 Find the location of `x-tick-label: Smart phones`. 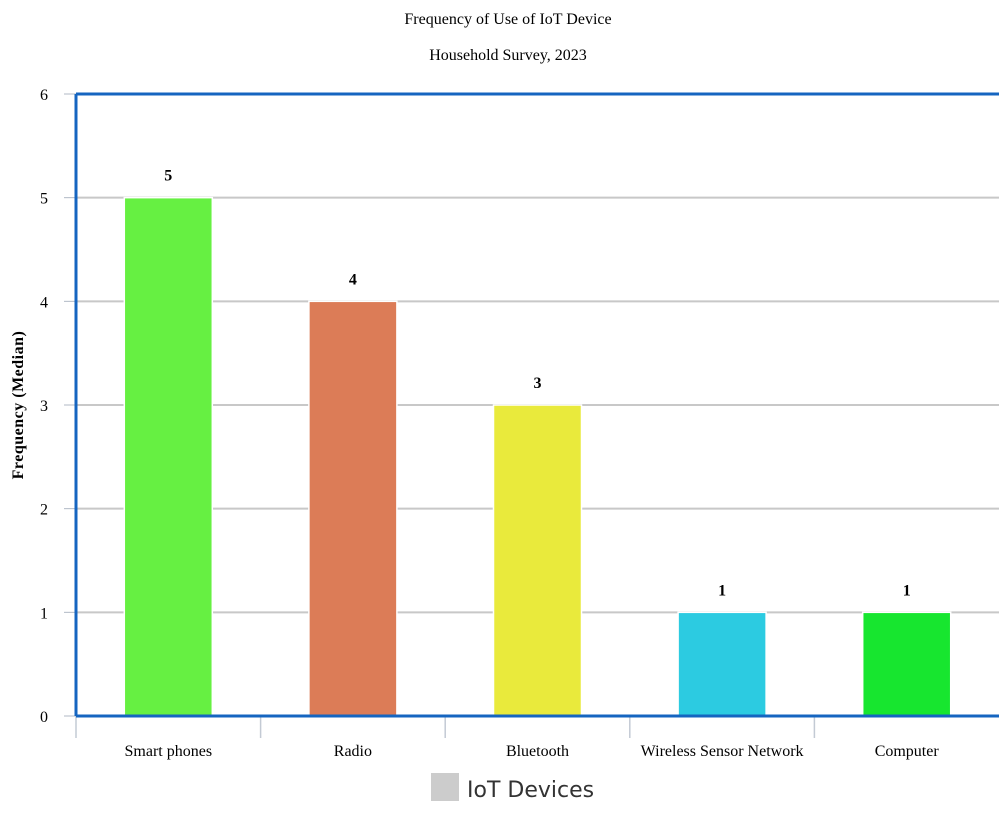

x-tick-label: Smart phones is located at coordinates (169, 751).